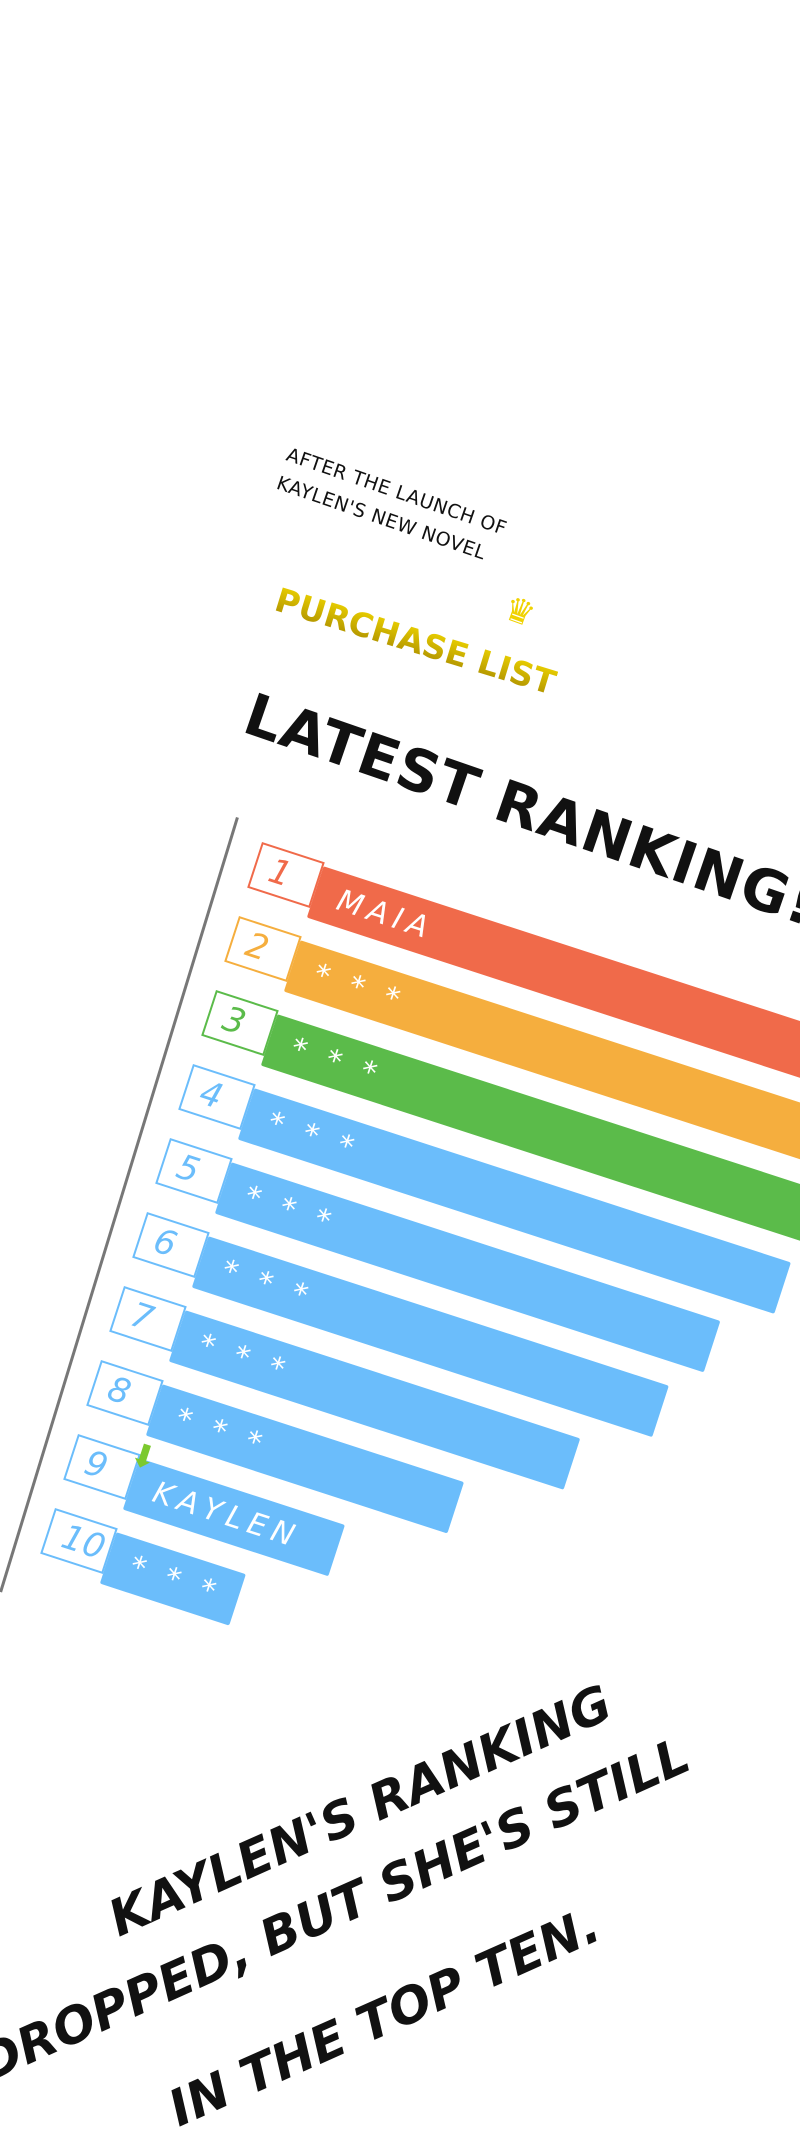 Image resolution: width=800 pixels, height=2138 pixels. Describe the element at coordinates (391, 506) in the screenshot. I see `intro-caption: After the launch of Kaylen's new novel` at that location.